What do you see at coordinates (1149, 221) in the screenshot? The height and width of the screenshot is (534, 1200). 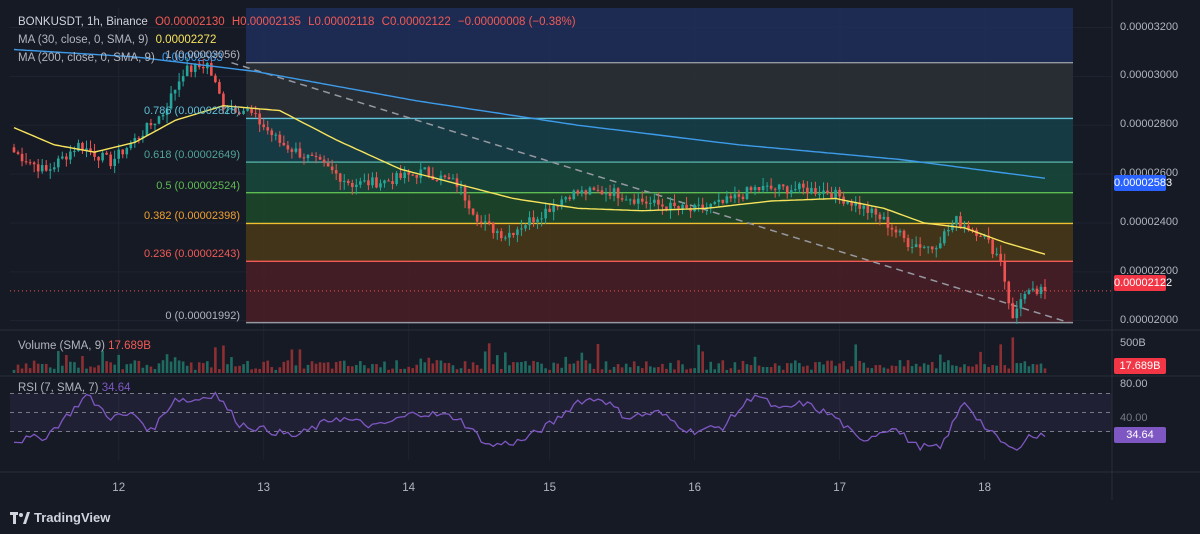 I see `price-tick-4: 0.00002400` at bounding box center [1149, 221].